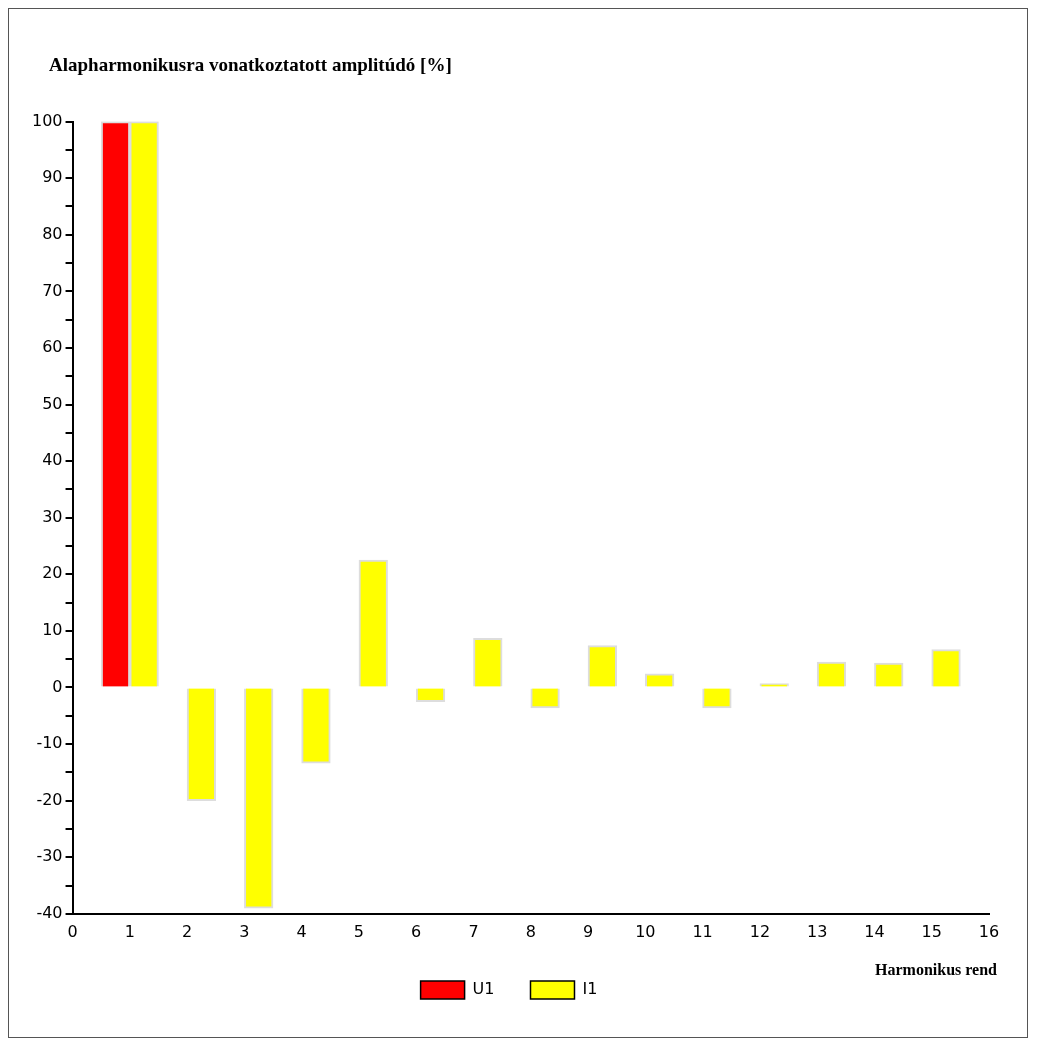 The image size is (1040, 1050). I want to click on y-tick-label: 70, so click(52, 290).